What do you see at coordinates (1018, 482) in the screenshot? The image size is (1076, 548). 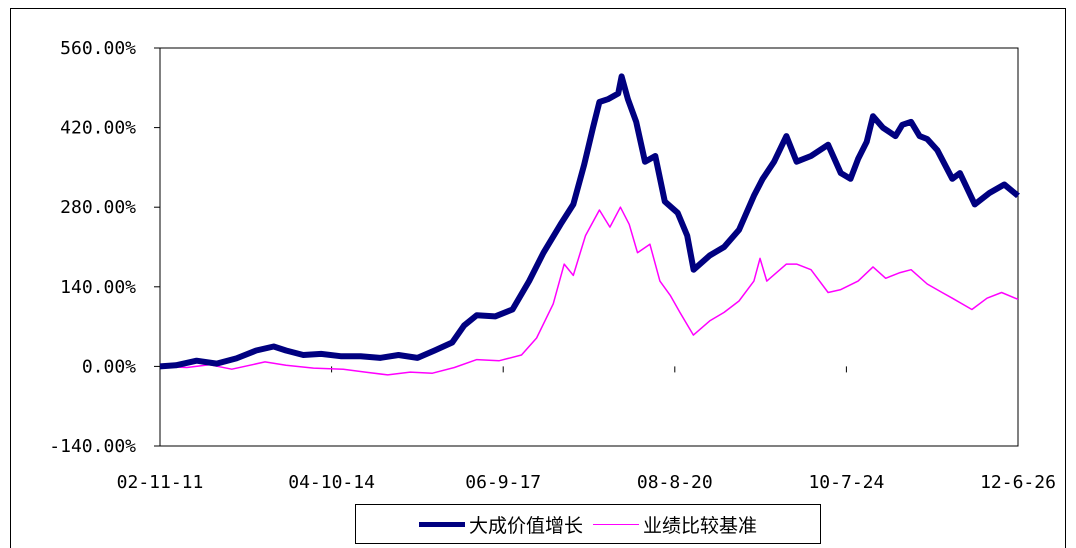 I see `x-tick-label: 12-6-26` at bounding box center [1018, 482].